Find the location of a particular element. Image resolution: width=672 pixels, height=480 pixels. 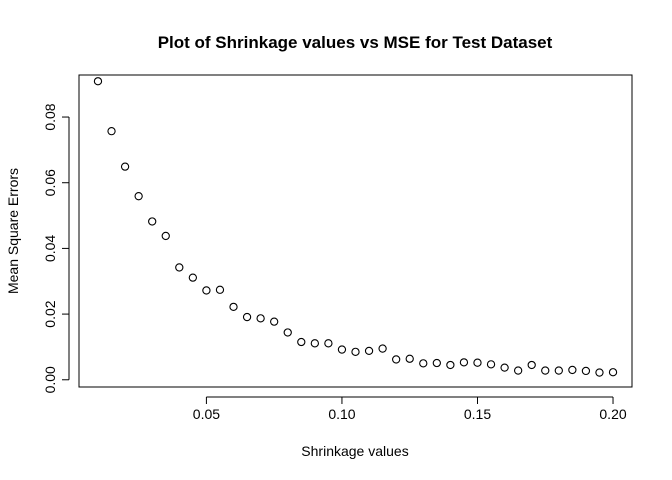

y-tick-label: 0.04 is located at coordinates (50, 248).